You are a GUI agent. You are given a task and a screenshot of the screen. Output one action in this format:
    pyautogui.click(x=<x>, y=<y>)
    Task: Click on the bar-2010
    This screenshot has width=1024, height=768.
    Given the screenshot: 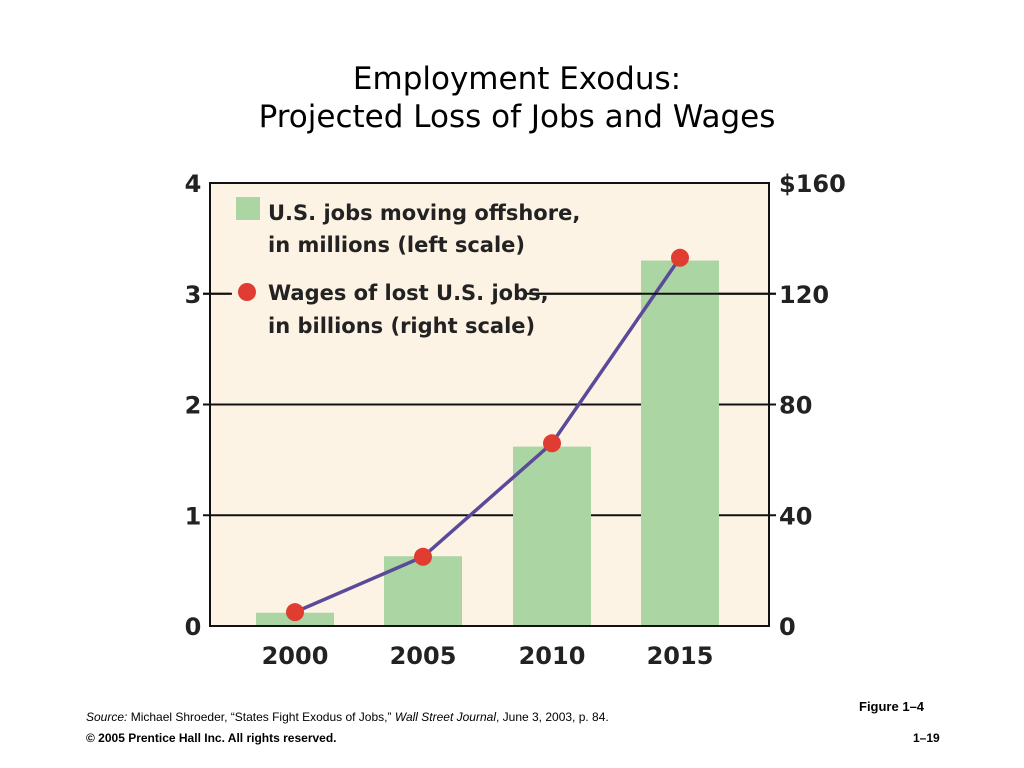 What is the action you would take?
    pyautogui.click(x=552, y=536)
    